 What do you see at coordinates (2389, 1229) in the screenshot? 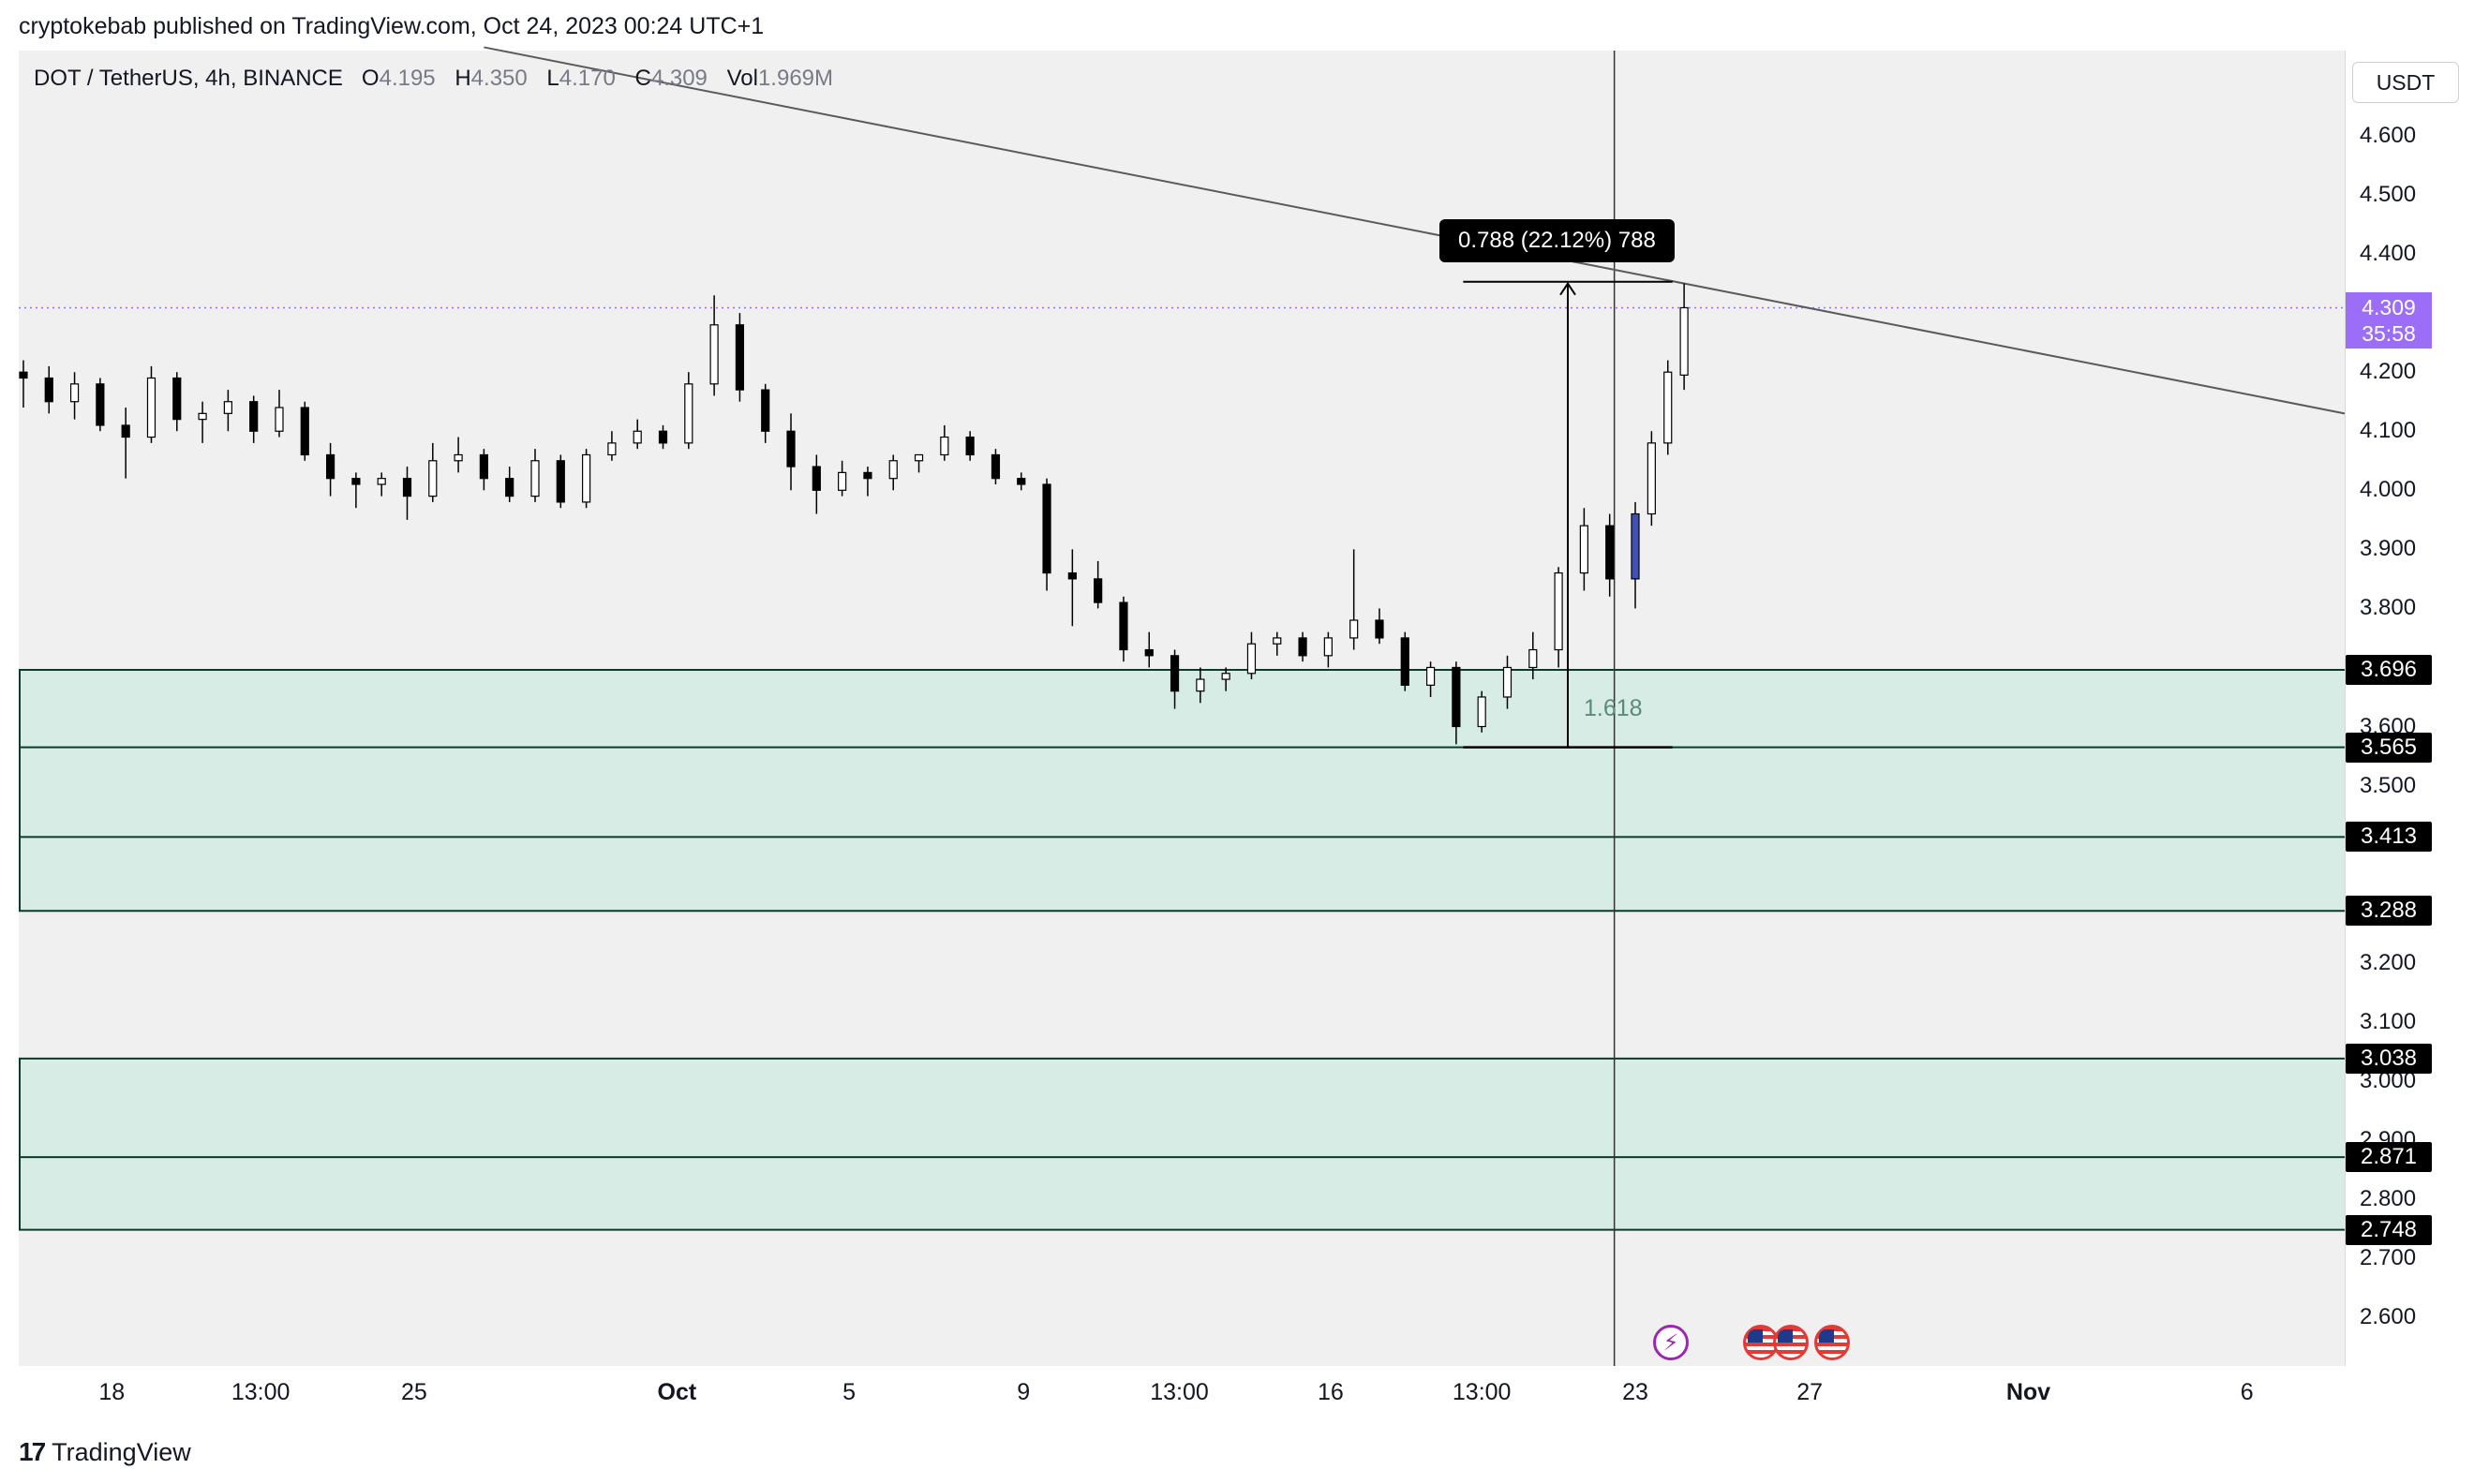
I see `level-price-tag: 2.748` at bounding box center [2389, 1229].